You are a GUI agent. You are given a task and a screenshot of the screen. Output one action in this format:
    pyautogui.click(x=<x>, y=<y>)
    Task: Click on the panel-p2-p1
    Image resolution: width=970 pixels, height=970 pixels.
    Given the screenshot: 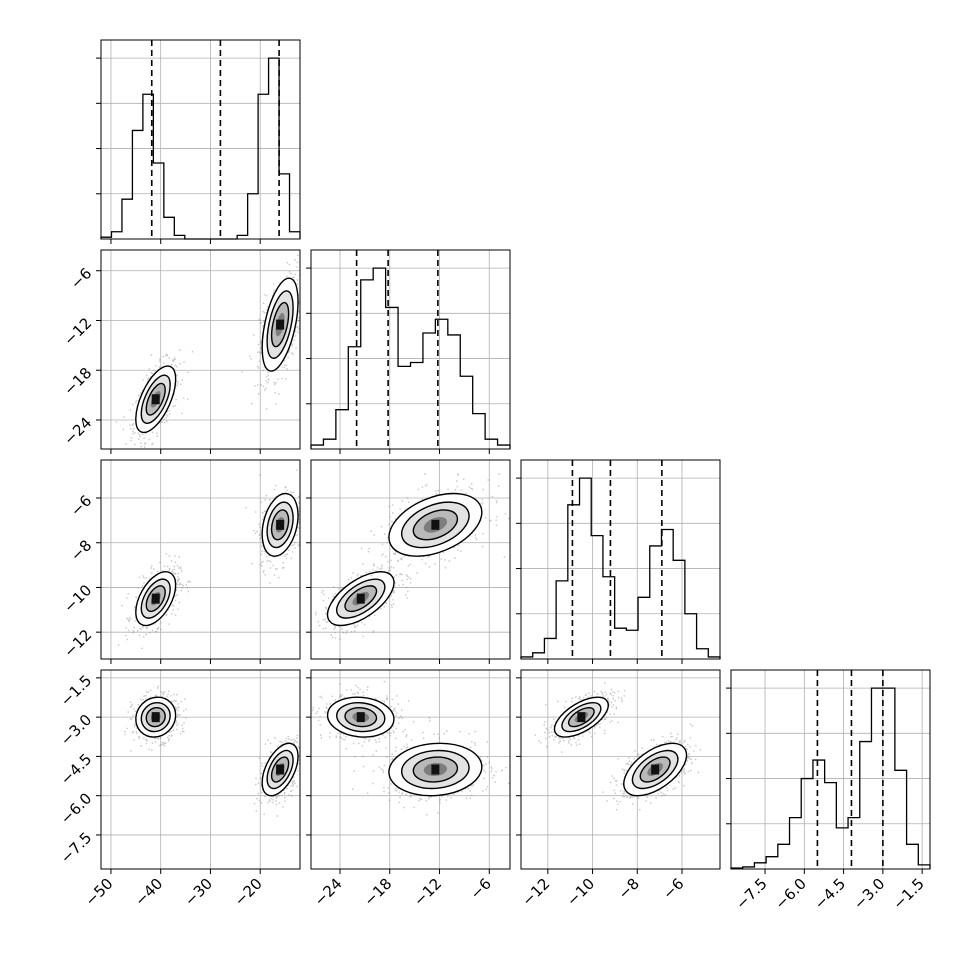 What is the action you would take?
    pyautogui.click(x=408, y=561)
    